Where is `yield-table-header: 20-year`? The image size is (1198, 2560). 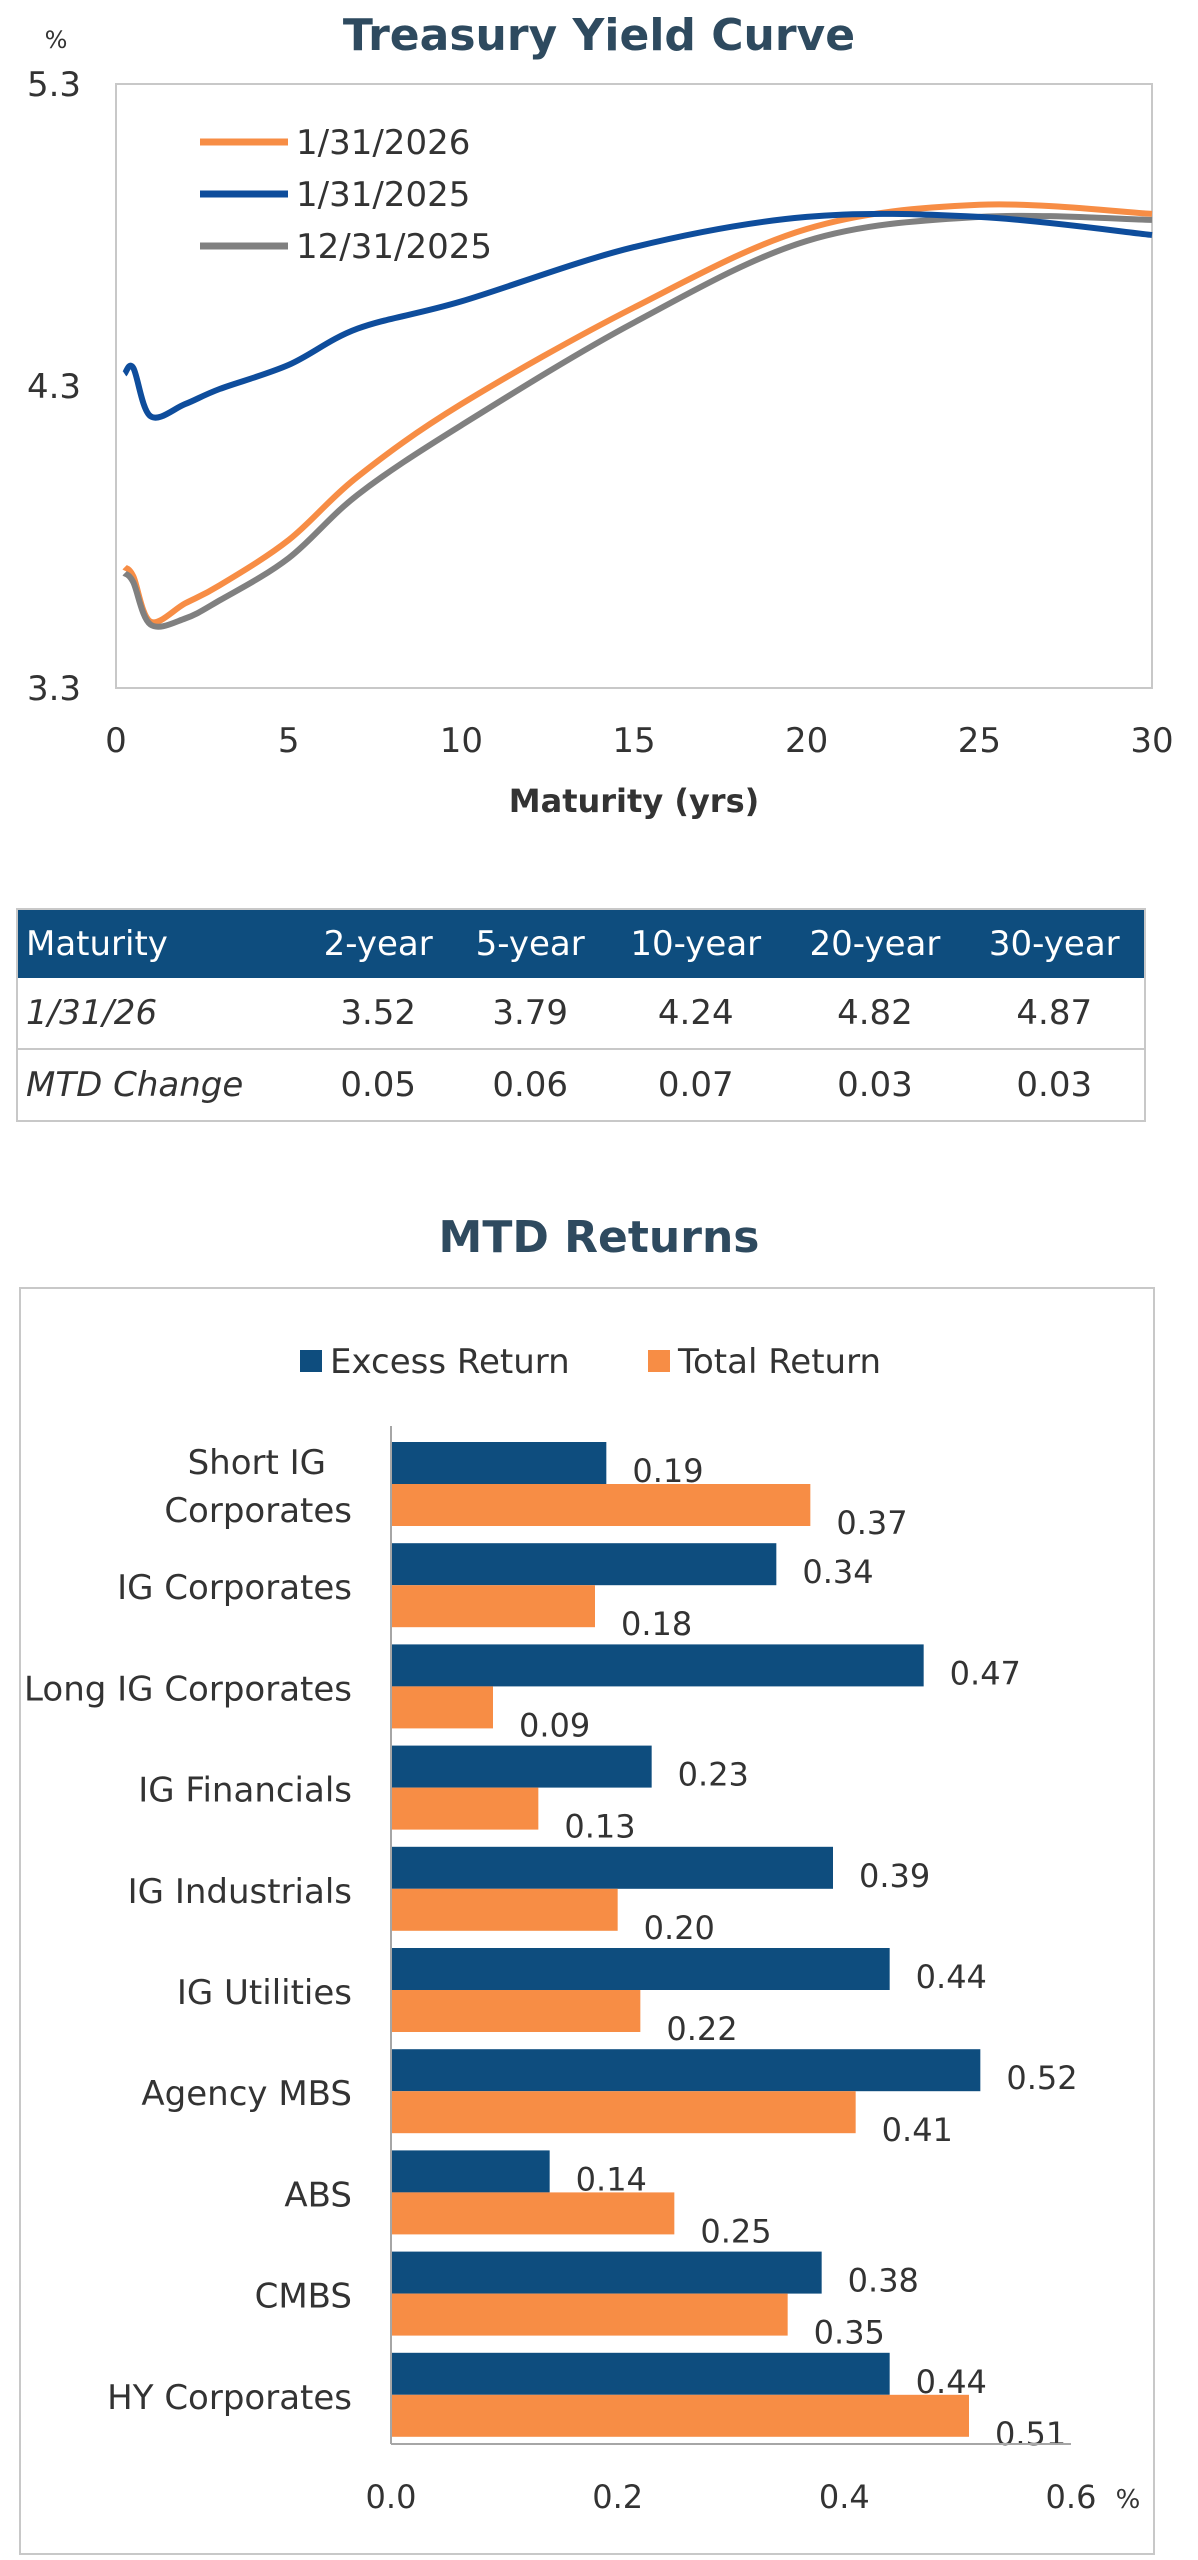
yield-table-header: 20-year is located at coordinates (875, 943).